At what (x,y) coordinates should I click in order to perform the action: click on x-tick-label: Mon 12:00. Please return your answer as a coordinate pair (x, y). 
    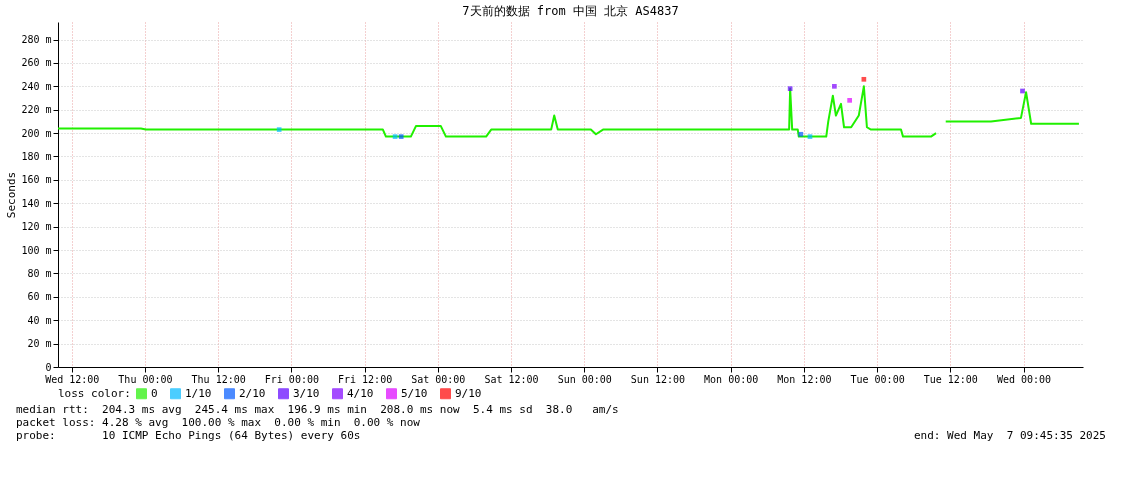
    Looking at the image, I should click on (804, 379).